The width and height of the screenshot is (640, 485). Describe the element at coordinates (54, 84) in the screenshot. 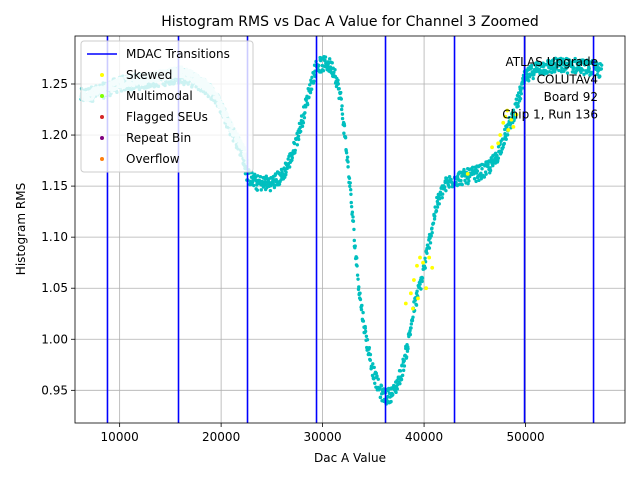

I see `y-tick-label: 1.25` at that location.